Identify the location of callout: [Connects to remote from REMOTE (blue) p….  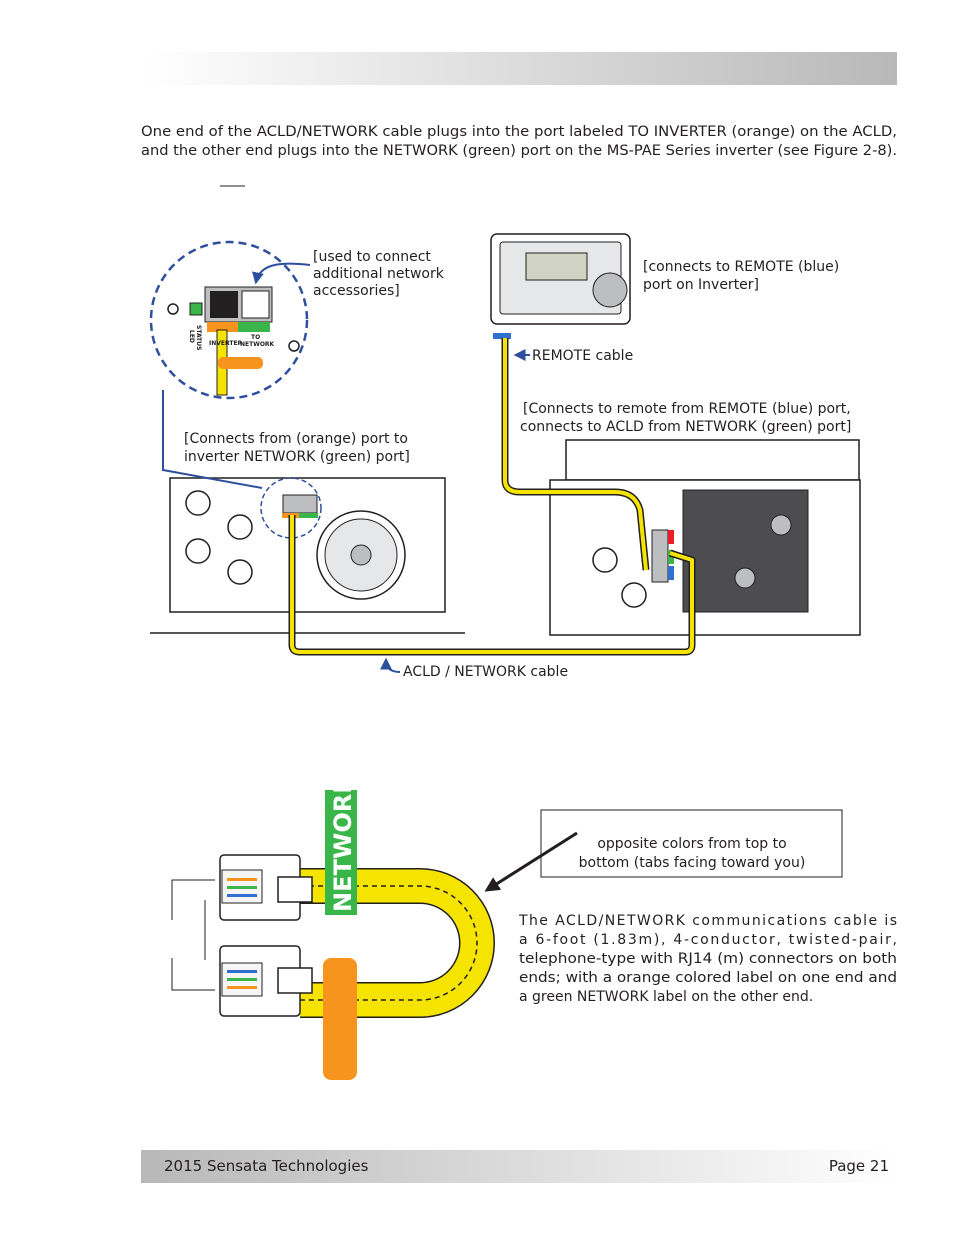
(687, 409).